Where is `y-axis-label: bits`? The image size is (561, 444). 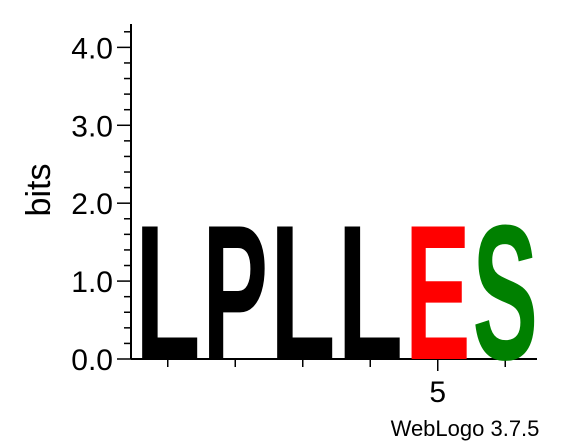
y-axis-label: bits is located at coordinates (39, 190).